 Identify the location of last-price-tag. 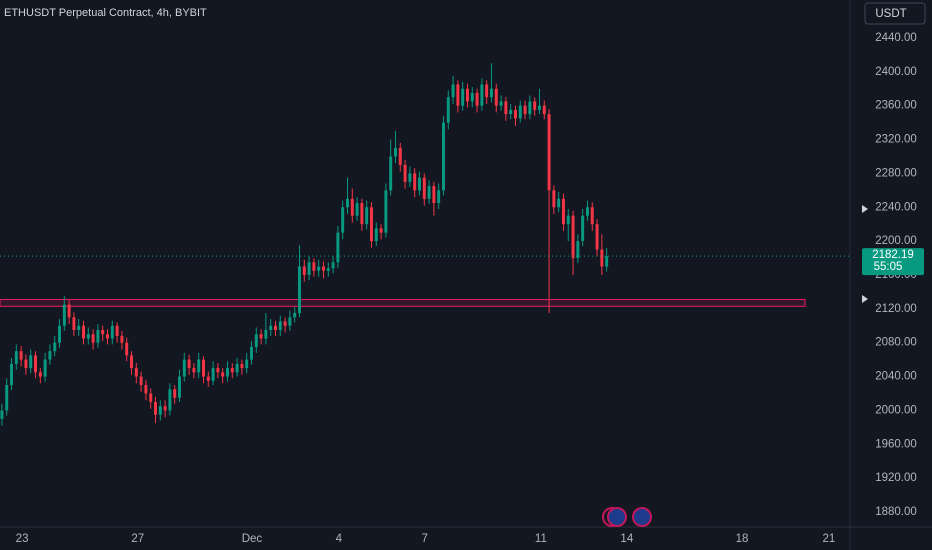
(893, 262).